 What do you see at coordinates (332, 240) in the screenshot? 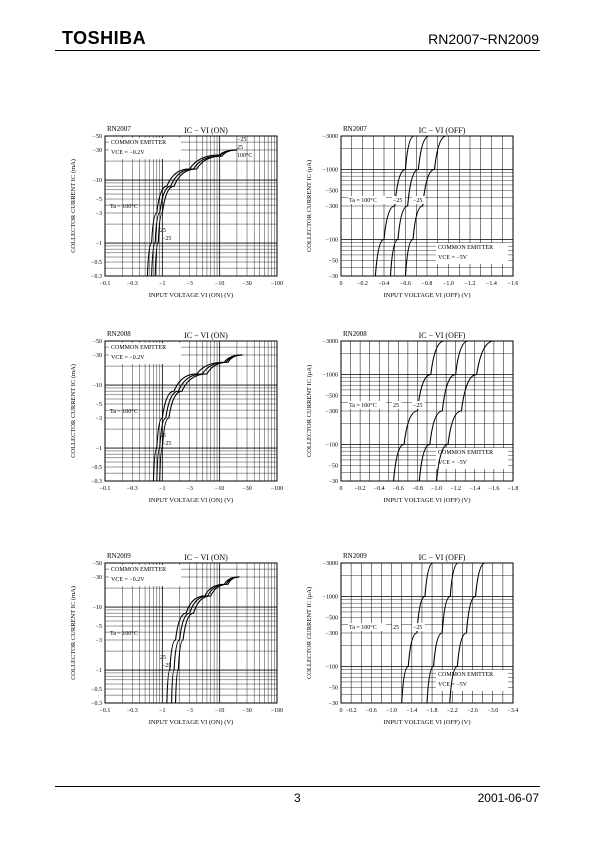
I see `y-tick-label: −100` at bounding box center [332, 240].